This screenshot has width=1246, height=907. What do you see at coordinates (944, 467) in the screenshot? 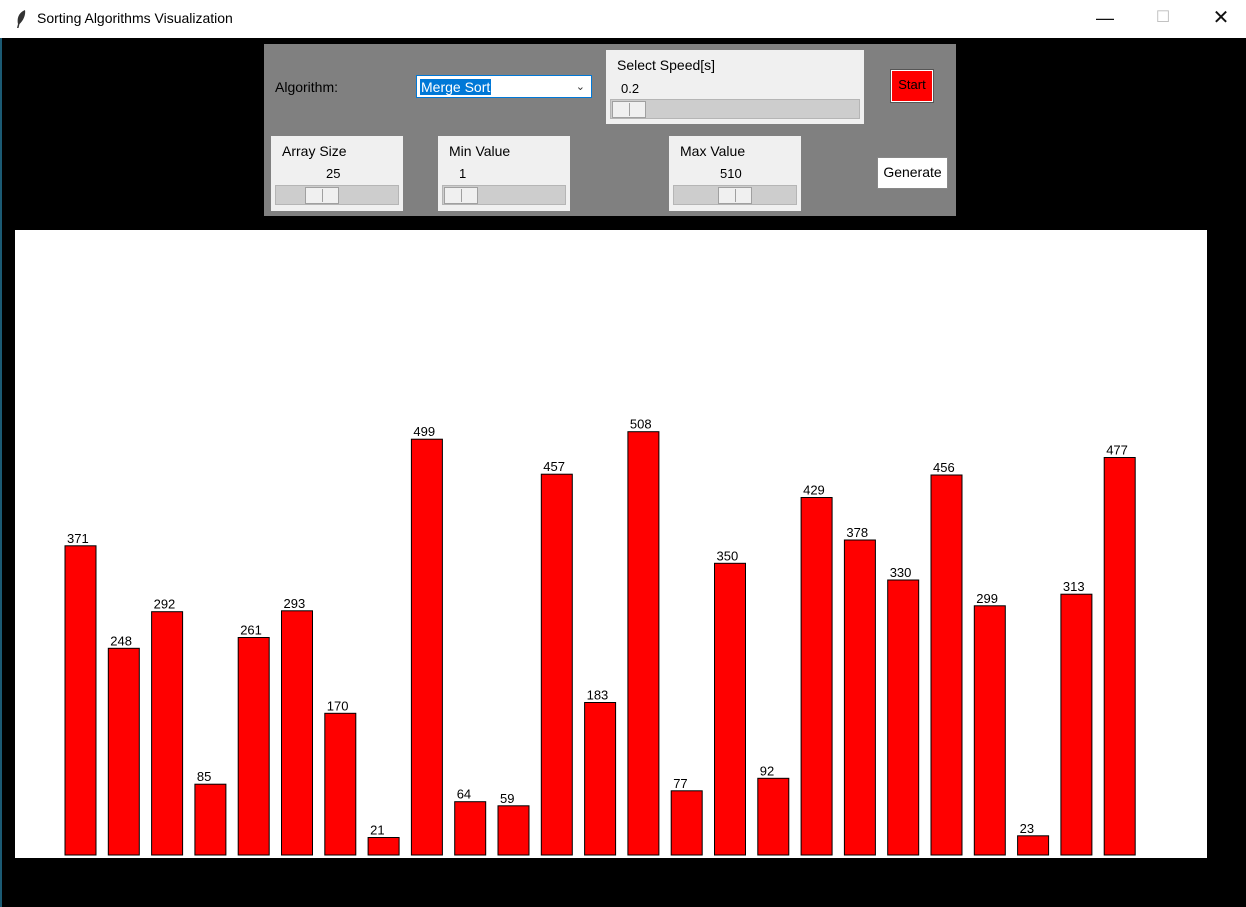
I see `bar-value-label: 456` at bounding box center [944, 467].